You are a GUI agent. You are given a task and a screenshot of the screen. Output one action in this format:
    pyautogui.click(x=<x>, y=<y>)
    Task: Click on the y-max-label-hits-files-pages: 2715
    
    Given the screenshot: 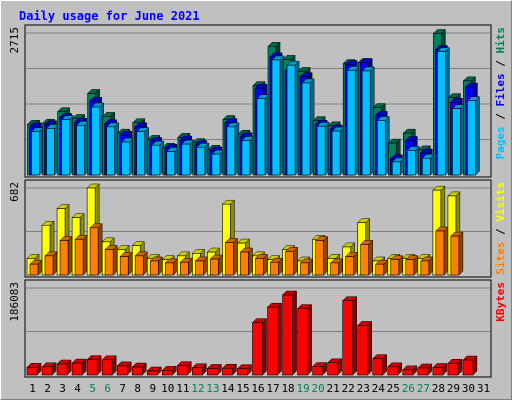 What is the action you would take?
    pyautogui.click(x=14, y=40)
    